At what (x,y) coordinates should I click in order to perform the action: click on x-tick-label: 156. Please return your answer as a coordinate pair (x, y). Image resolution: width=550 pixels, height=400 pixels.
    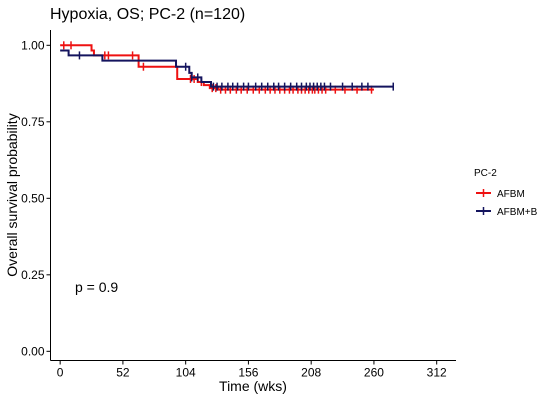
    Looking at the image, I should click on (248, 373).